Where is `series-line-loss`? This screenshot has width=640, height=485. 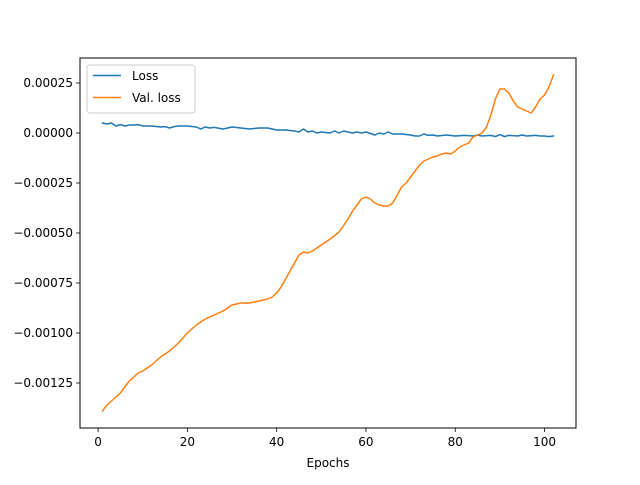
series-line-loss is located at coordinates (328, 130).